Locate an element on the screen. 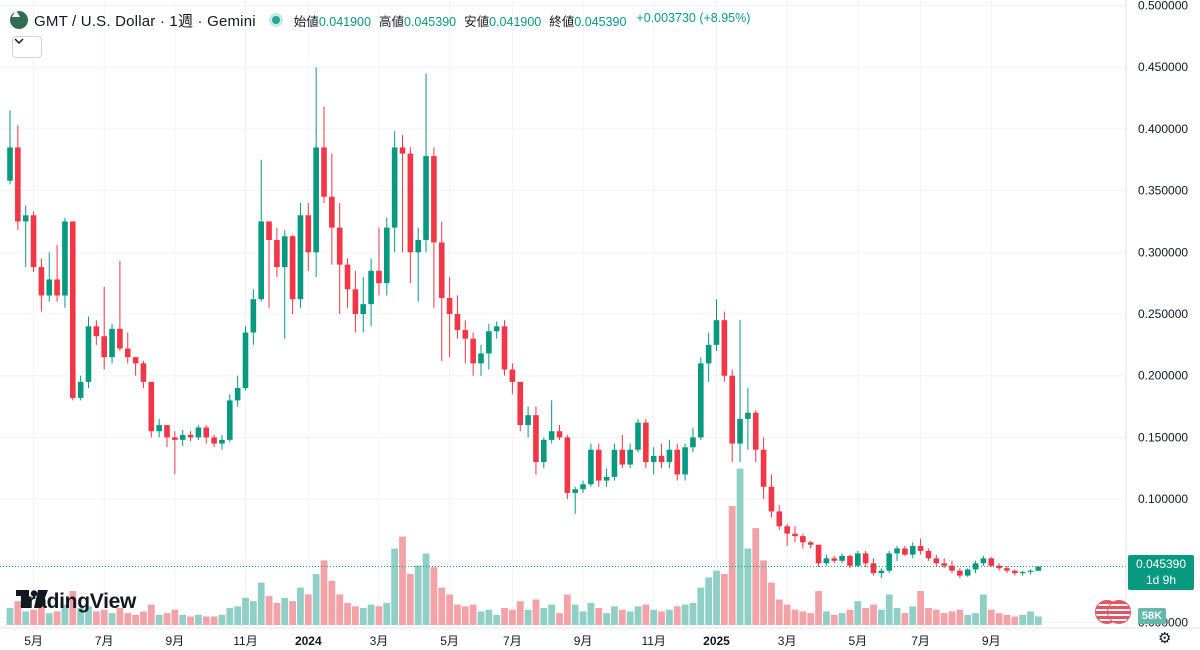 Image resolution: width=1200 pixels, height=650 pixels. y-tick-label: 0.250000 is located at coordinates (1163, 314).